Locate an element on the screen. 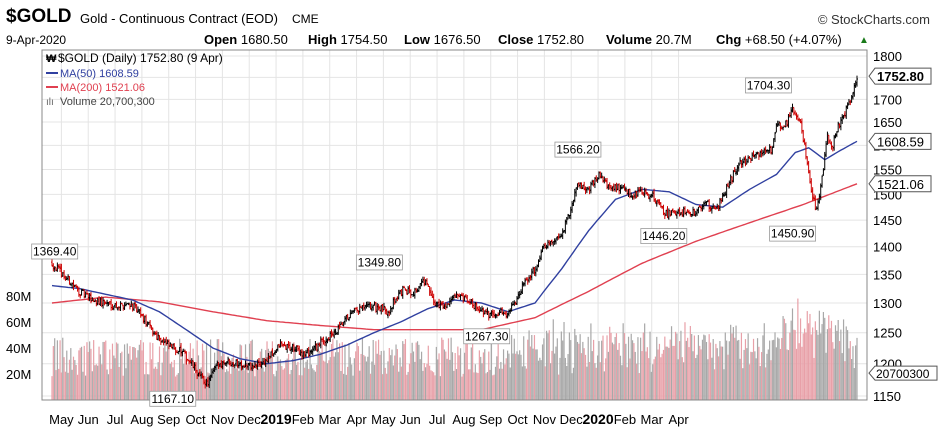  close-value: 1752.80 is located at coordinates (561, 39).